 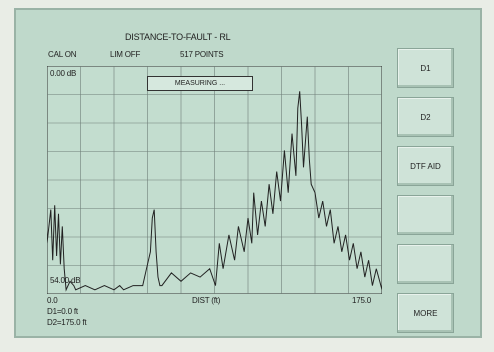 What do you see at coordinates (425, 117) in the screenshot?
I see `softkey-d2: D2` at bounding box center [425, 117].